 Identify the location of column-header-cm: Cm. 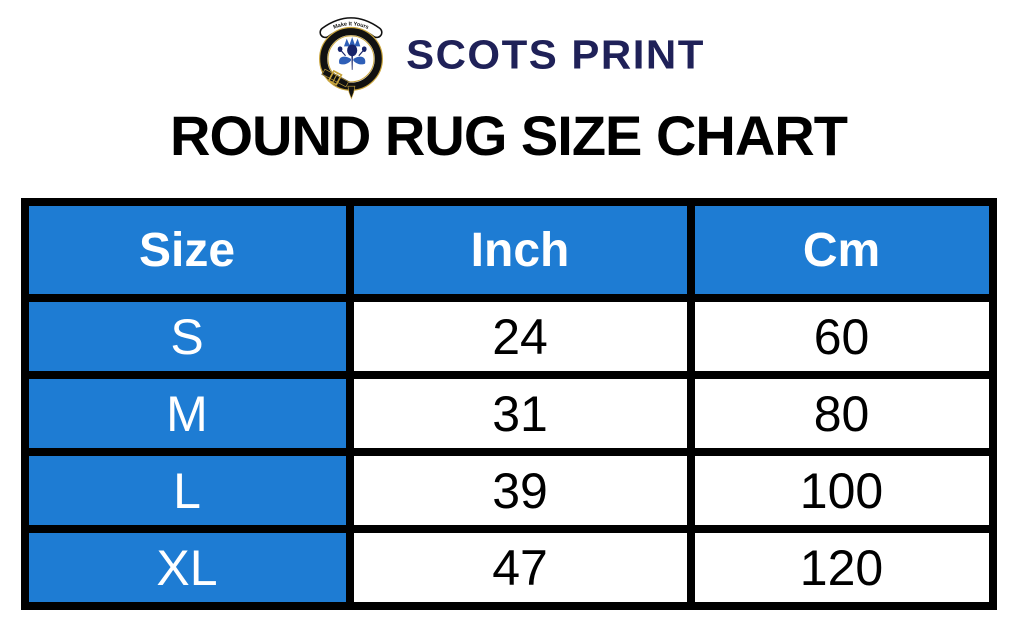
(841, 250).